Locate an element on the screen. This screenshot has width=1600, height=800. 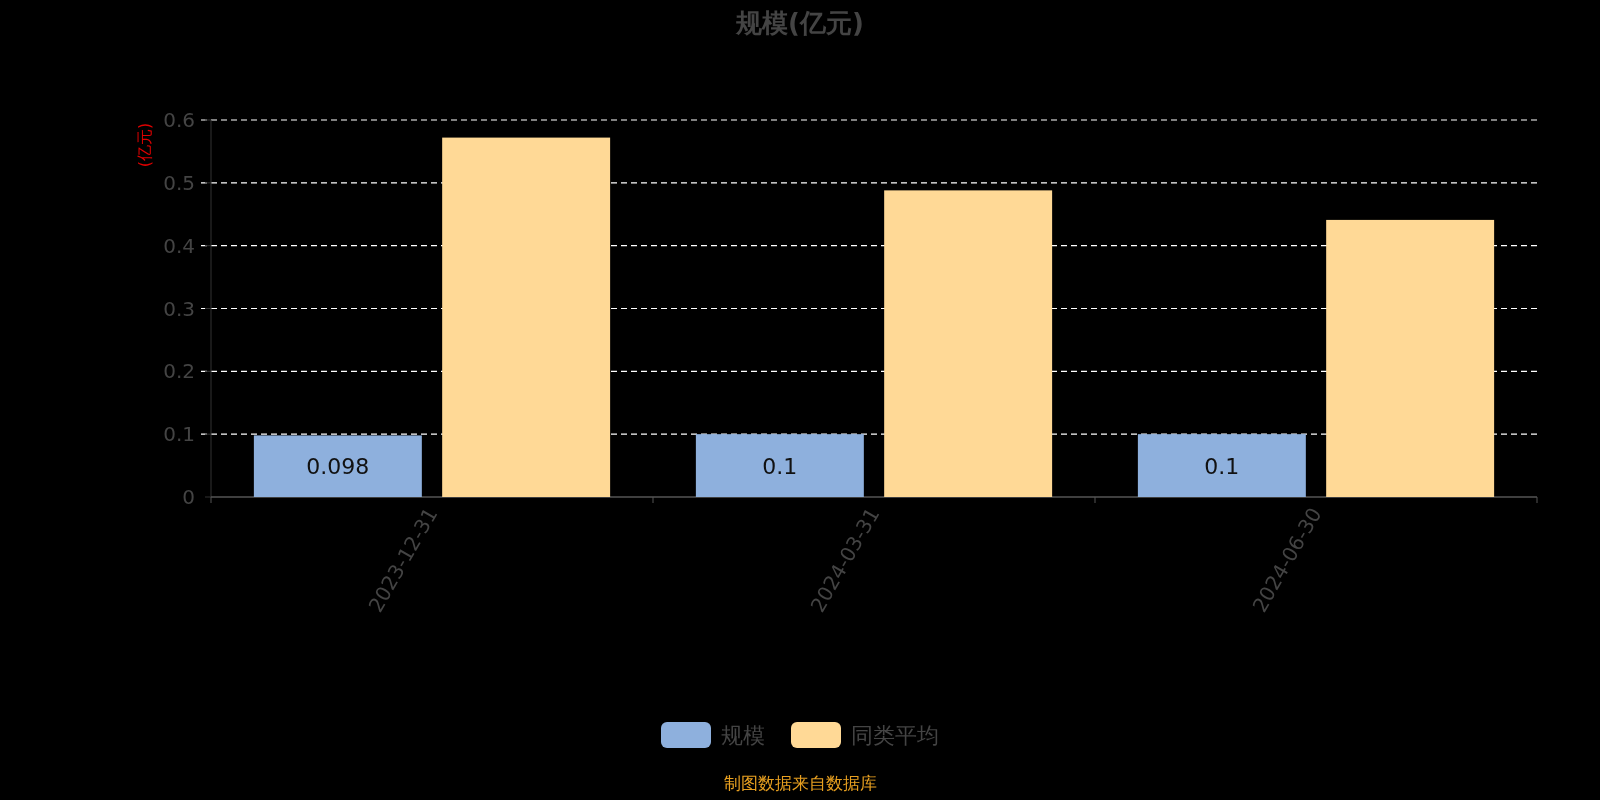
text: 制图数据来自数据库 is located at coordinates (800, 783).